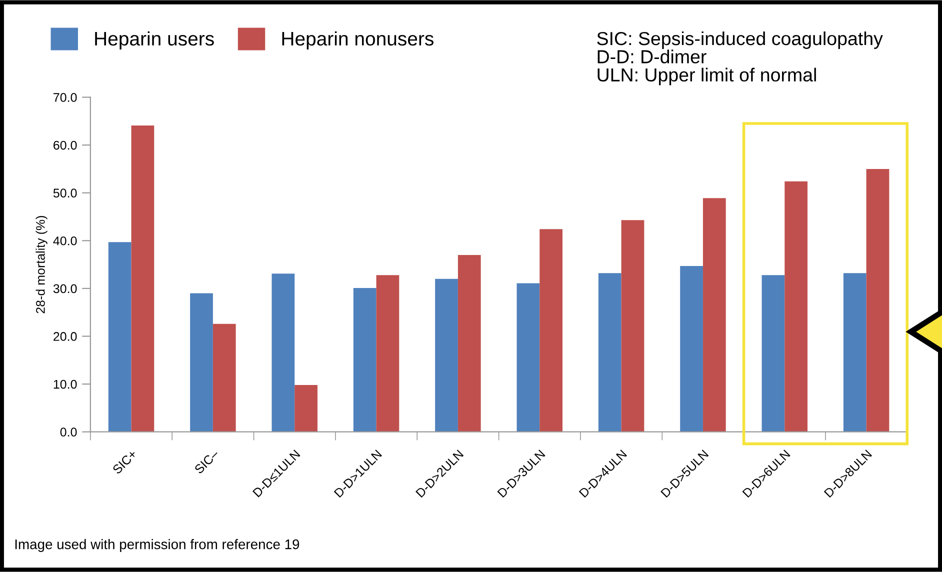  Describe the element at coordinates (65, 384) in the screenshot. I see `y-tick-label: 10.0` at that location.